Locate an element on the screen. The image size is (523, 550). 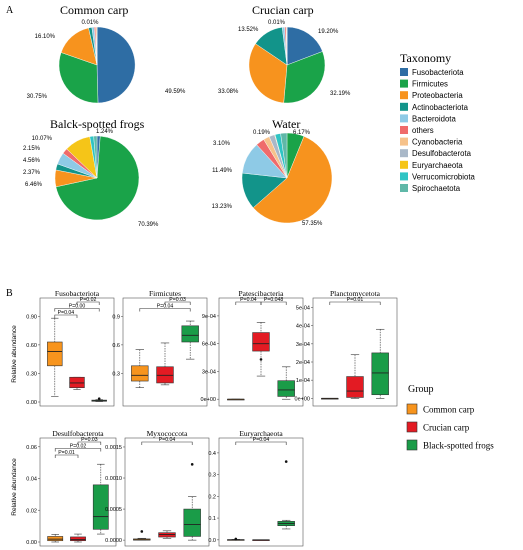
y-tick-label: 0.30 is located at coordinates (31, 374).